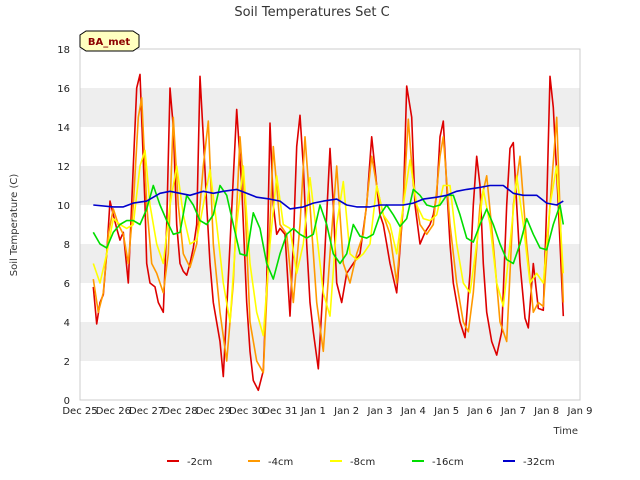 The width and height of the screenshot is (640, 480). I want to click on x-tick-label: Jan 3, so click(380, 411).